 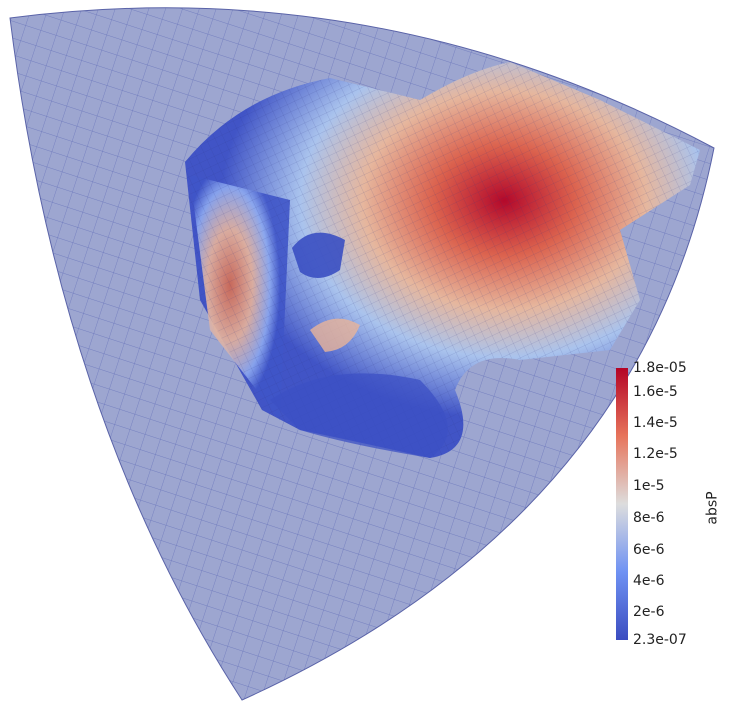 What do you see at coordinates (649, 581) in the screenshot?
I see `legend-tick-7: 4e-6` at bounding box center [649, 581].